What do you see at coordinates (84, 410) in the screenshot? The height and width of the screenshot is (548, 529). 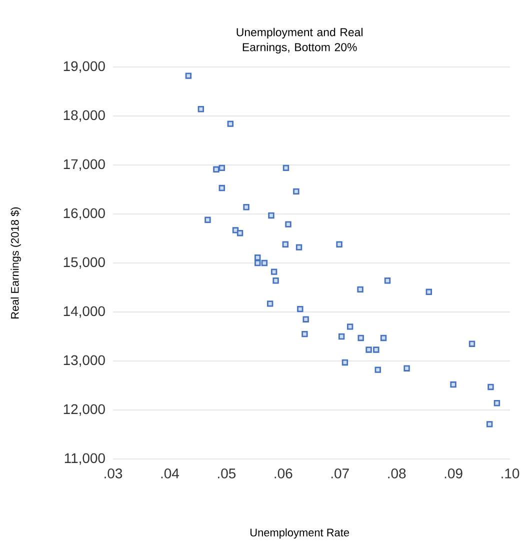 I see `y-tick-label: 12,000` at bounding box center [84, 410].